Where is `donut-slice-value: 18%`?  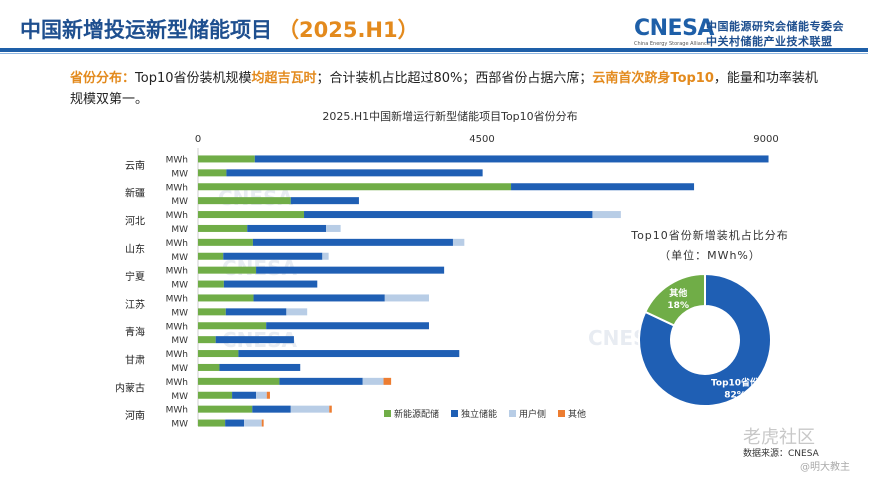 donut-slice-value: 18% is located at coordinates (678, 306).